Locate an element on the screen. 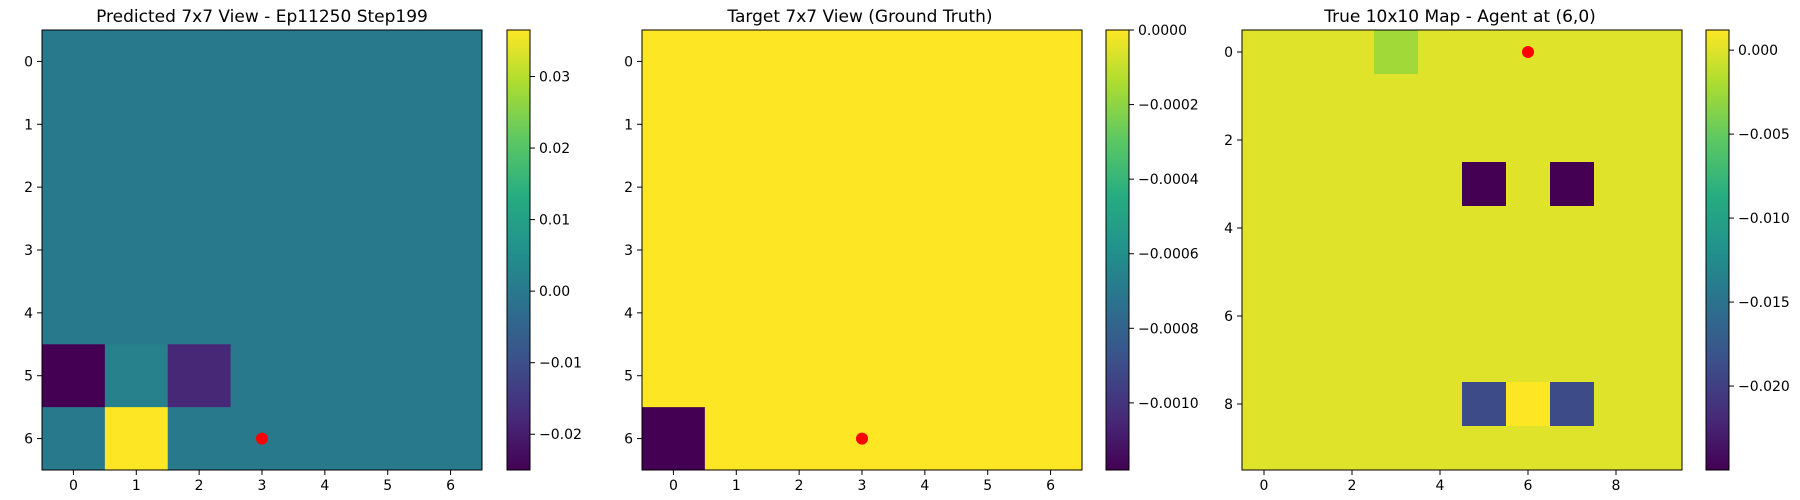  y-tick-label: 5 is located at coordinates (28, 377).